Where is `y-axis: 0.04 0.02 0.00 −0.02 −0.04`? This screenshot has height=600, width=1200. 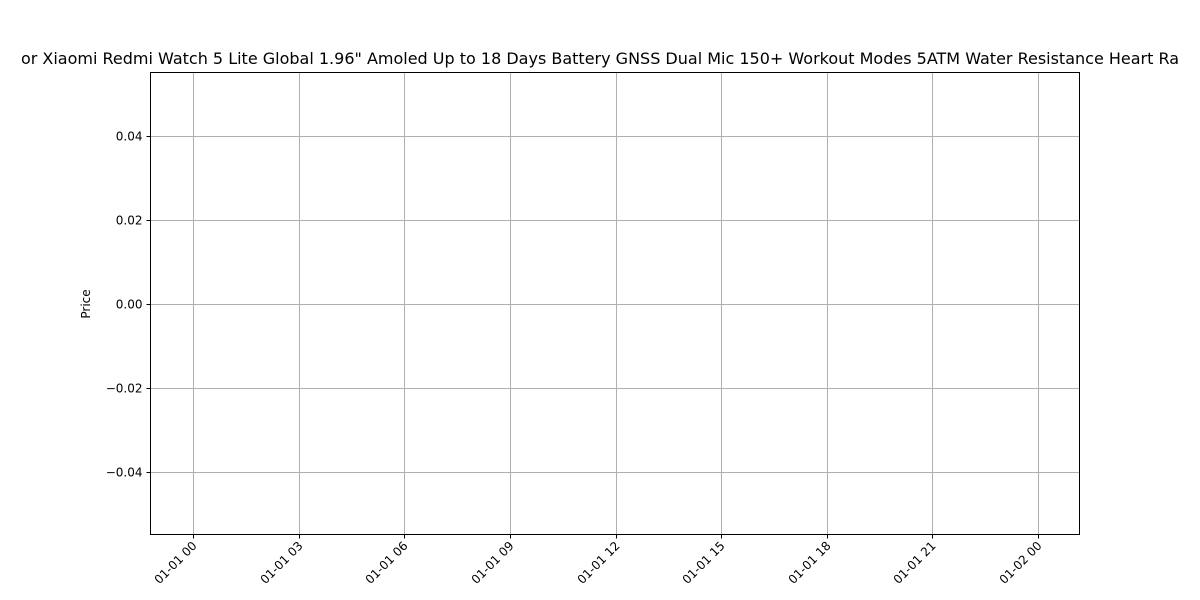
y-axis: 0.04 0.02 0.00 −0.02 −0.04 is located at coordinates (128, 305).